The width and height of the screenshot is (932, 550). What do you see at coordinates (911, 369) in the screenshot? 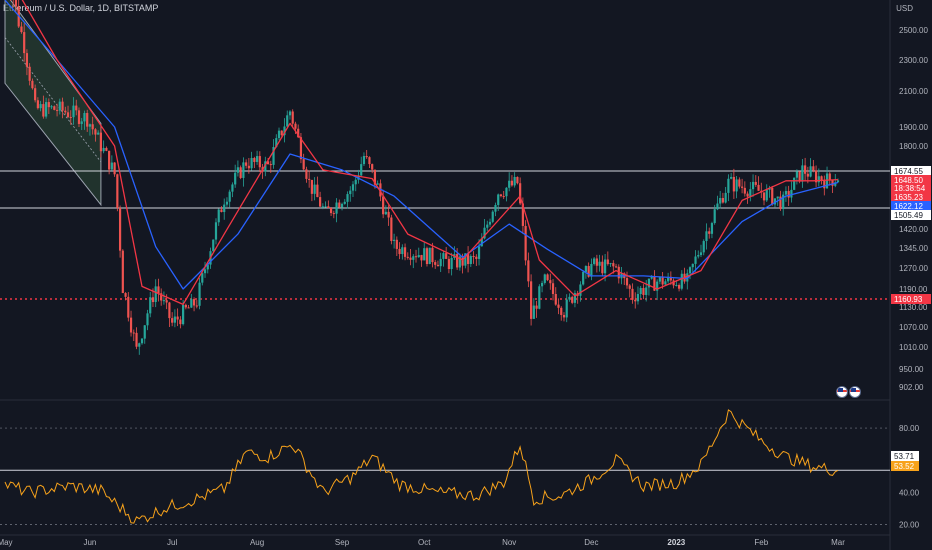
I see `price-tick-label: 950.00` at bounding box center [911, 369].